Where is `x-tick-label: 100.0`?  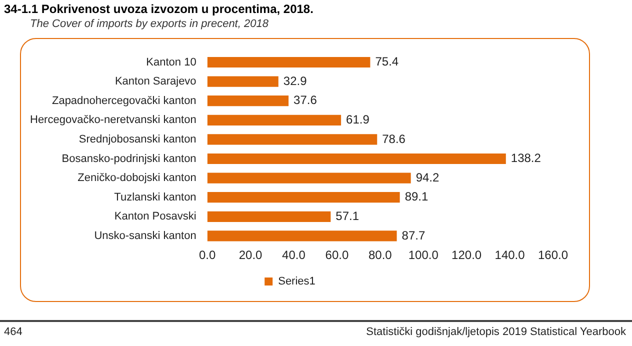
x-tick-label: 100.0 is located at coordinates (423, 255).